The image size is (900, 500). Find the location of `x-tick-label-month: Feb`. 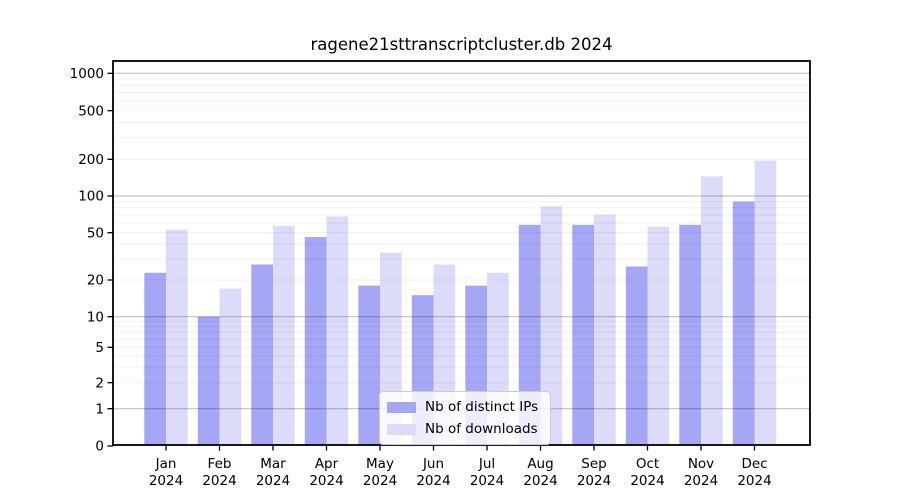

x-tick-label-month: Feb is located at coordinates (220, 464).